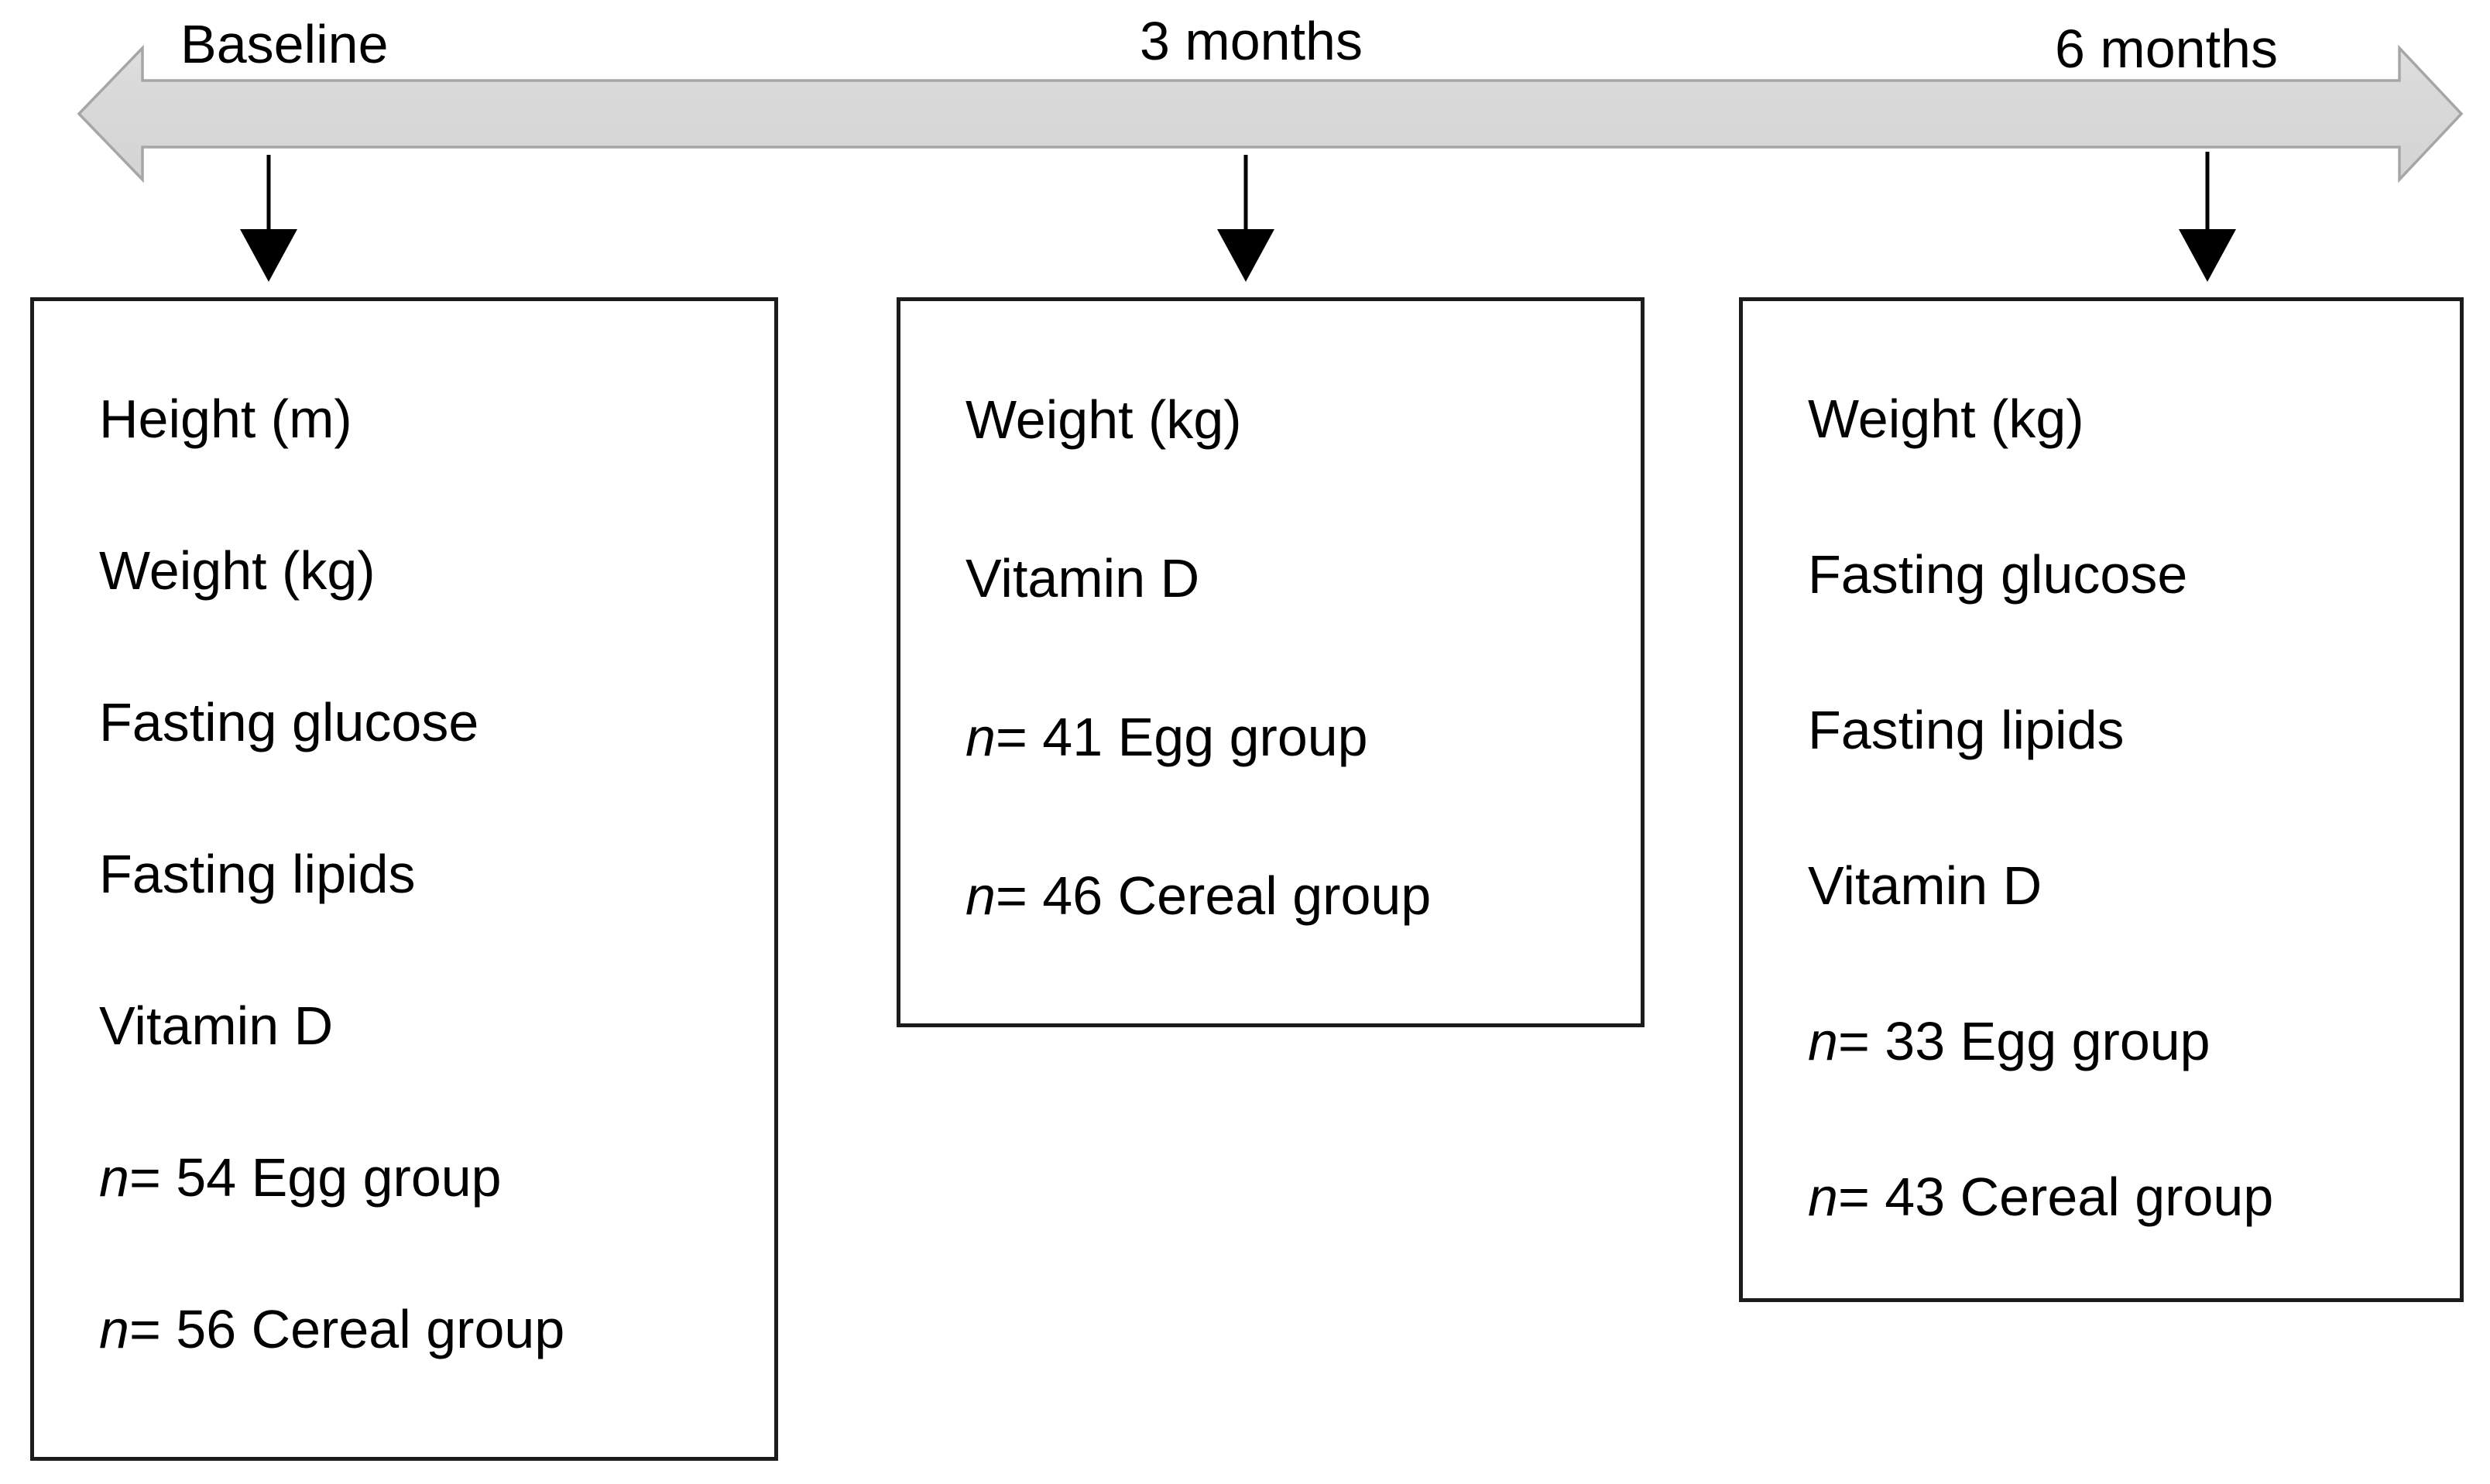 This screenshot has width=2490, height=1484. Describe the element at coordinates (284, 44) in the screenshot. I see `timeline-label-baseline: Baseline` at that location.